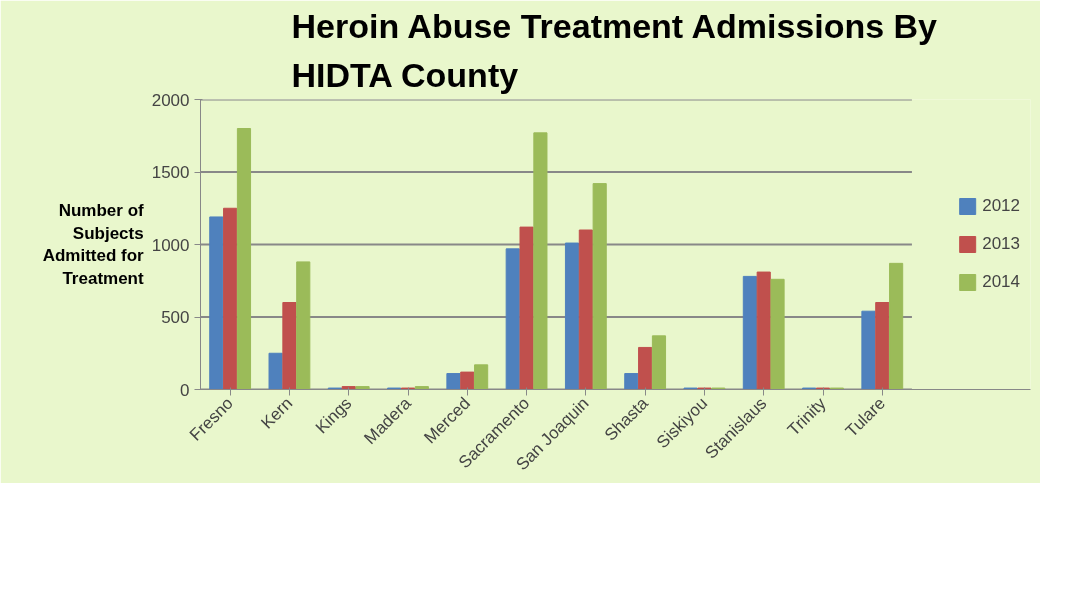 The width and height of the screenshot is (1081, 593). Describe the element at coordinates (93, 244) in the screenshot. I see `y-axis-title: Number of Subjects Admitted for Treatment` at that location.